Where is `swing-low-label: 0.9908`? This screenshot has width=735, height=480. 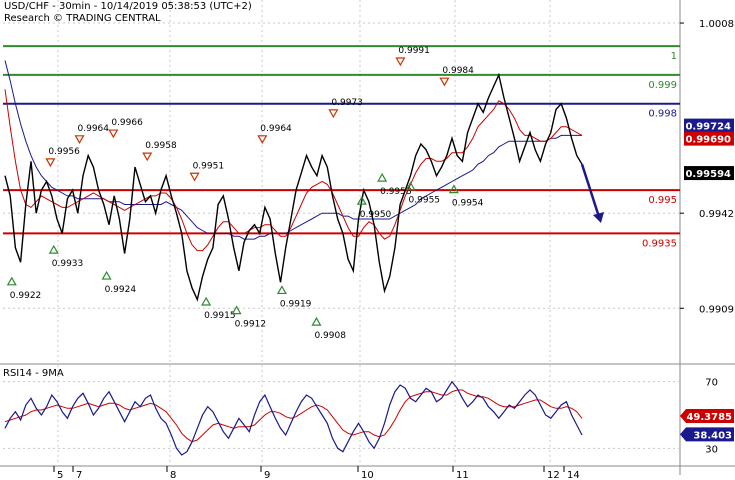
swing-low-label: 0.9908 is located at coordinates (330, 336).